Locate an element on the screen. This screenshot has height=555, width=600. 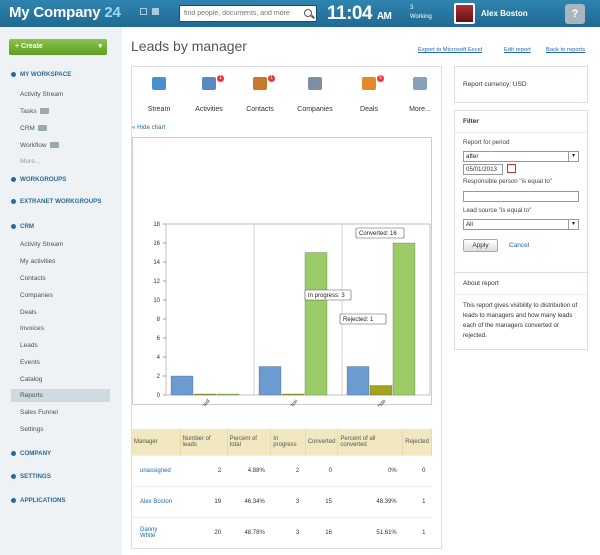
sidebar-item-activity-stream: Activity Stream is located at coordinates (42, 94).